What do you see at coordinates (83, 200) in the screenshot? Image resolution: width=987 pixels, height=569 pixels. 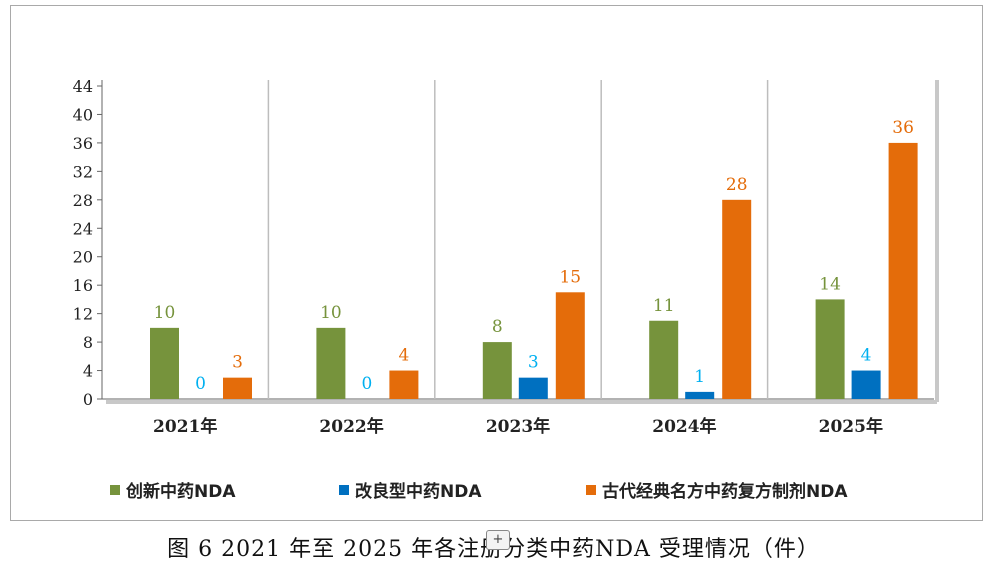 I see `y-tick-label: 28` at bounding box center [83, 200].